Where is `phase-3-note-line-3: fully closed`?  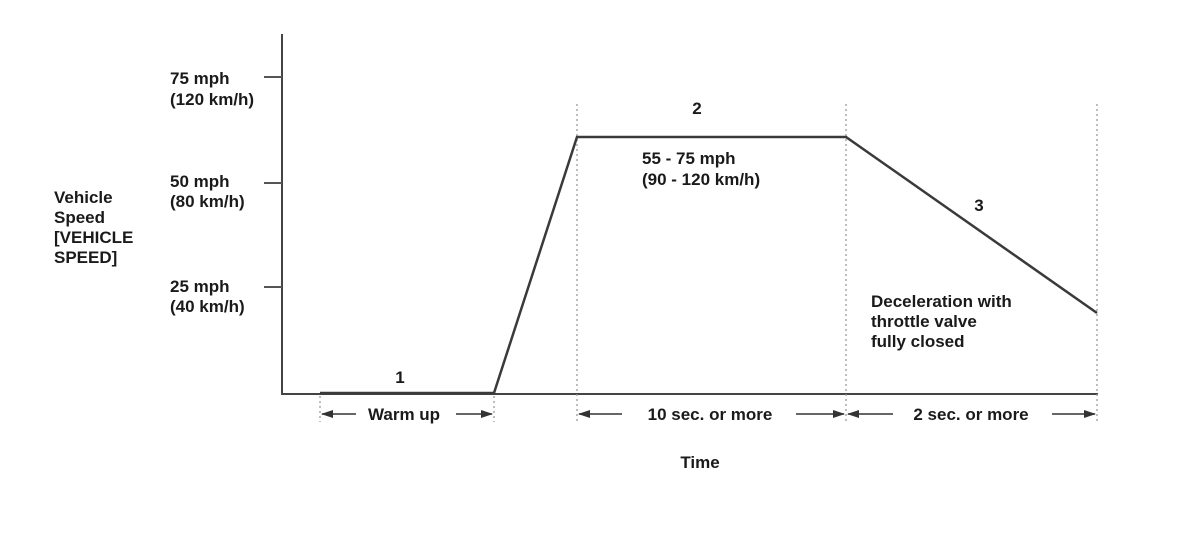 phase-3-note-line-3: fully closed is located at coordinates (918, 341).